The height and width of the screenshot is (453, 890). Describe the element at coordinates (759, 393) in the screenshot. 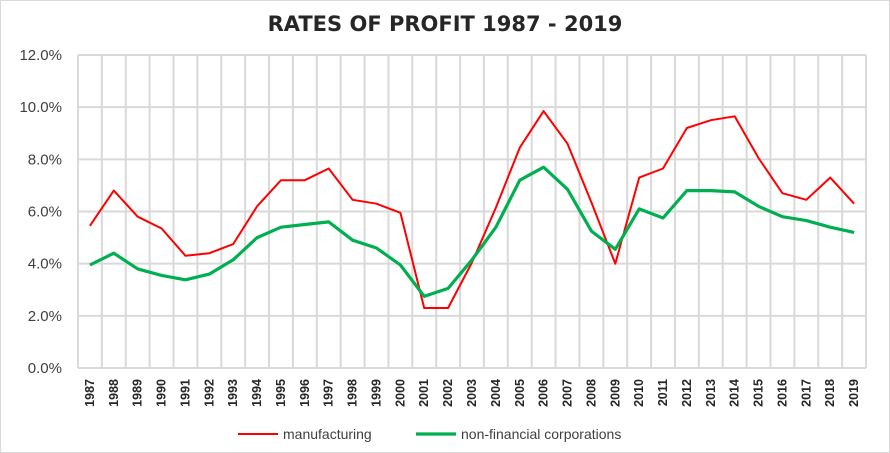

I see `x-tick-label: 2015` at that location.